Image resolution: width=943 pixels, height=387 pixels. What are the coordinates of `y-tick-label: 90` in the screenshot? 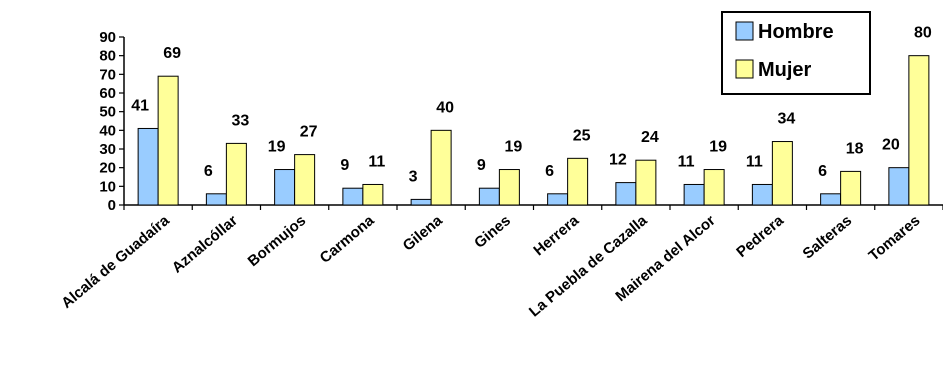 It's located at (107, 37).